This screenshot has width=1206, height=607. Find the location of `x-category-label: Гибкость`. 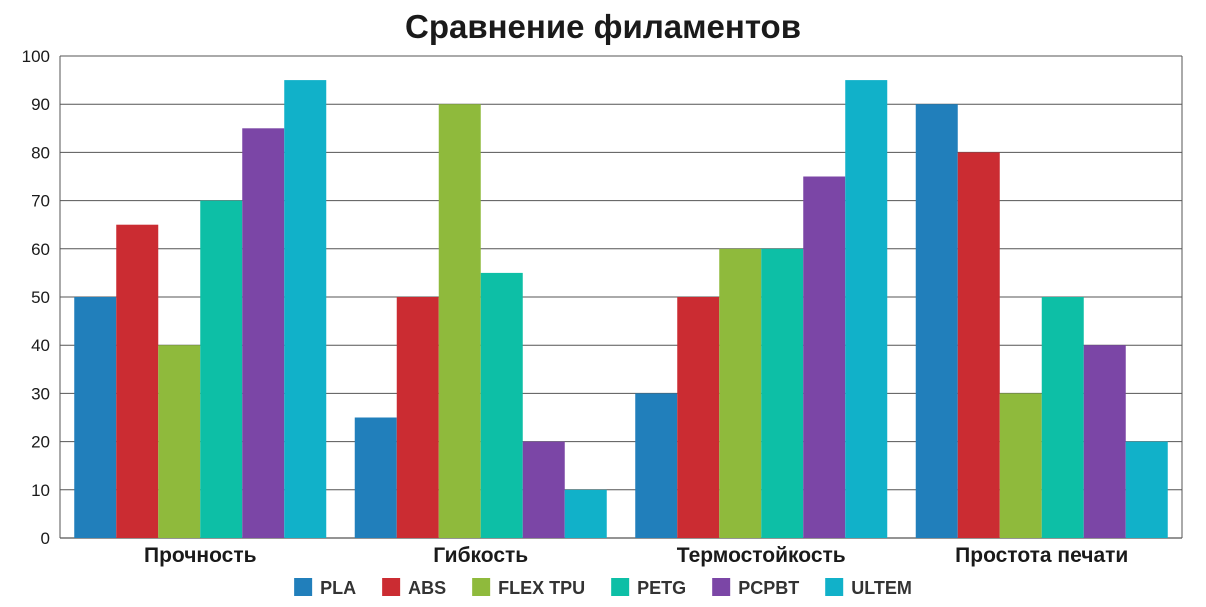

x-category-label: Гибкость is located at coordinates (480, 555).